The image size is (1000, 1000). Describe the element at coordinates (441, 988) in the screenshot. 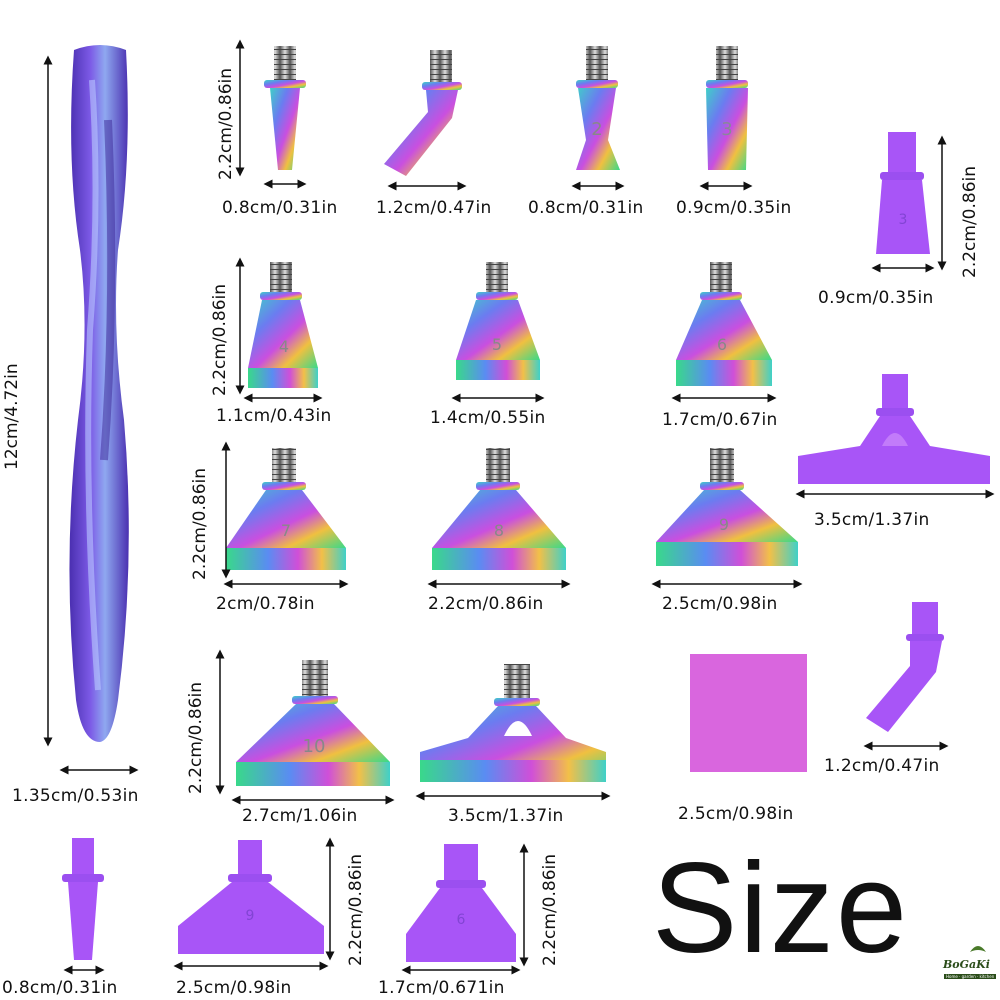

I see `ptip-6-width-label: 1.7cm/0.671in` at that location.